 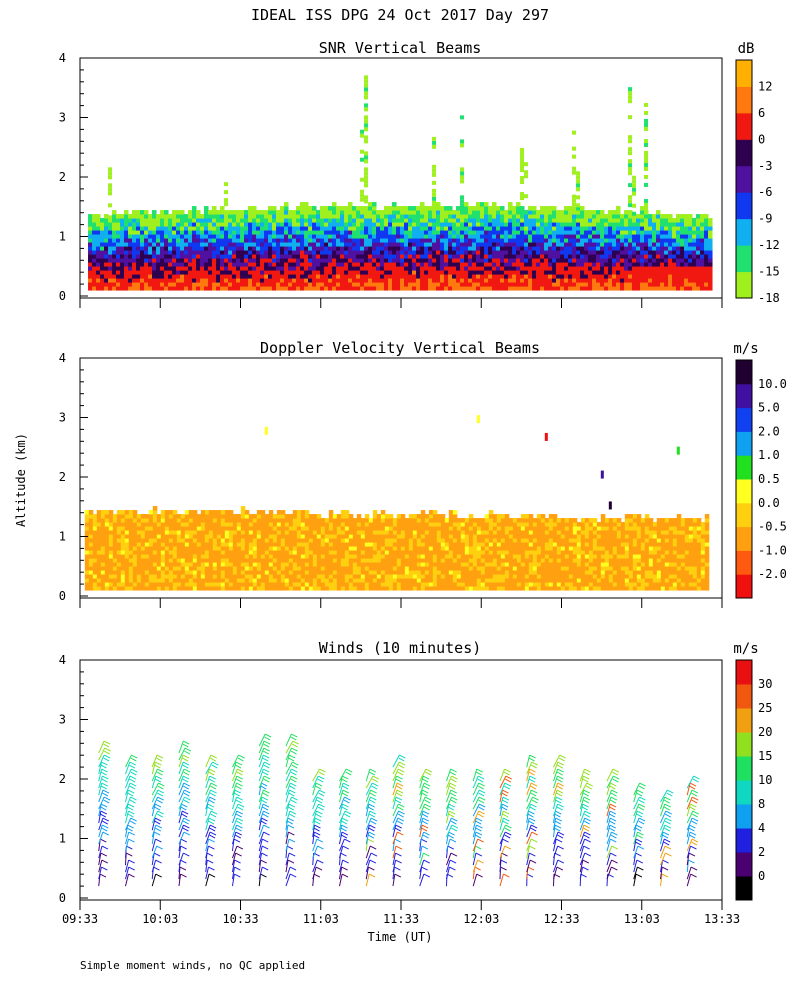 I want to click on colorbar-swatch, so click(x=744, y=259).